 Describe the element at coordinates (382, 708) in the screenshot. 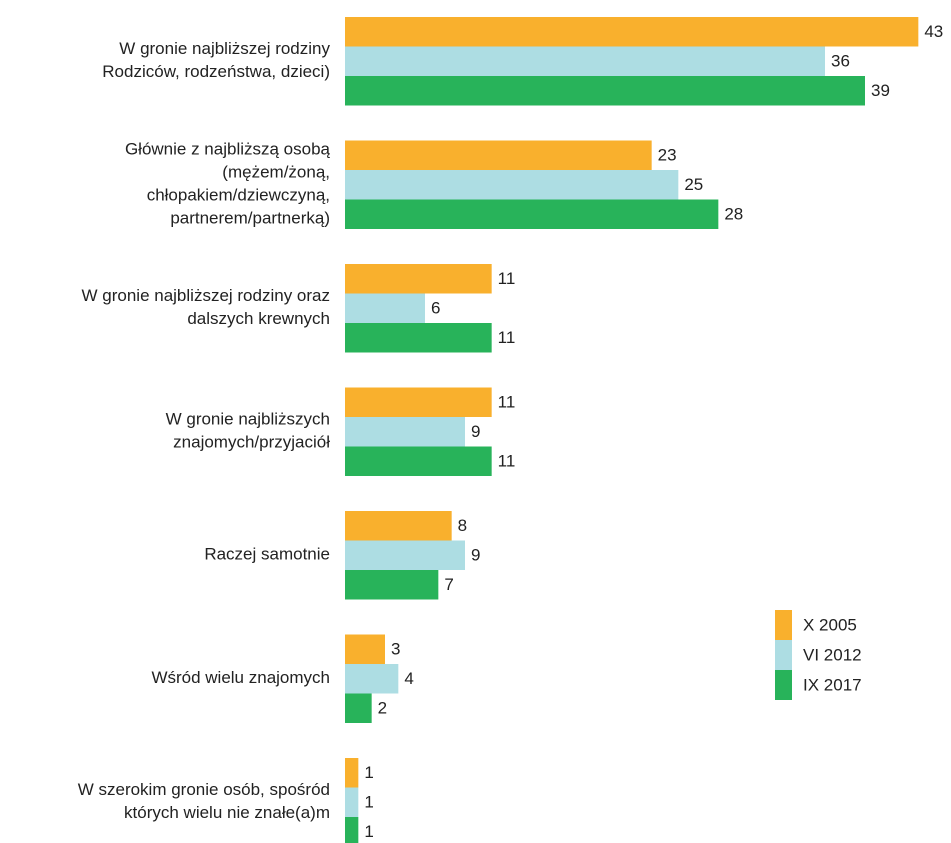

I see `value-label: 2` at that location.